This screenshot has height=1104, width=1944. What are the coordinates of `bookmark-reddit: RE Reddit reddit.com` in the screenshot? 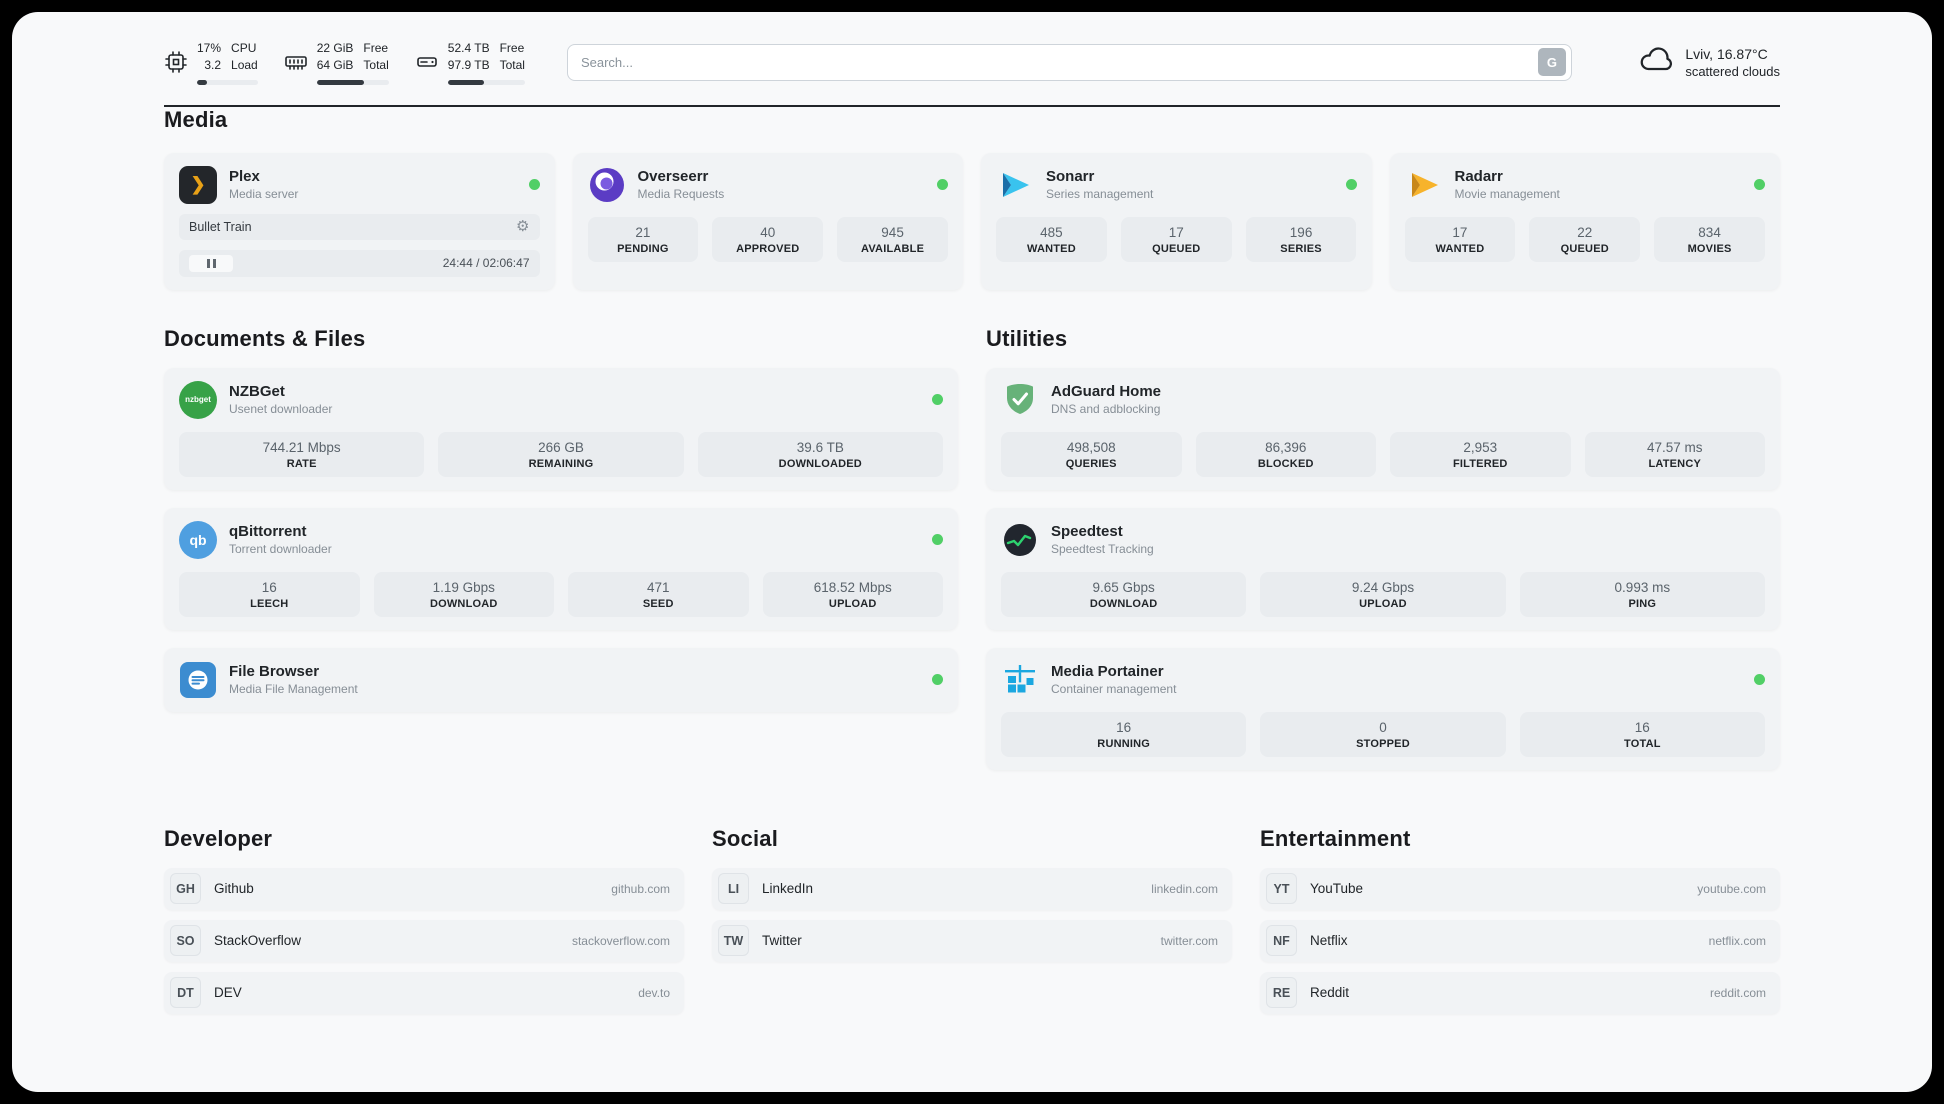 It's located at (1520, 992).